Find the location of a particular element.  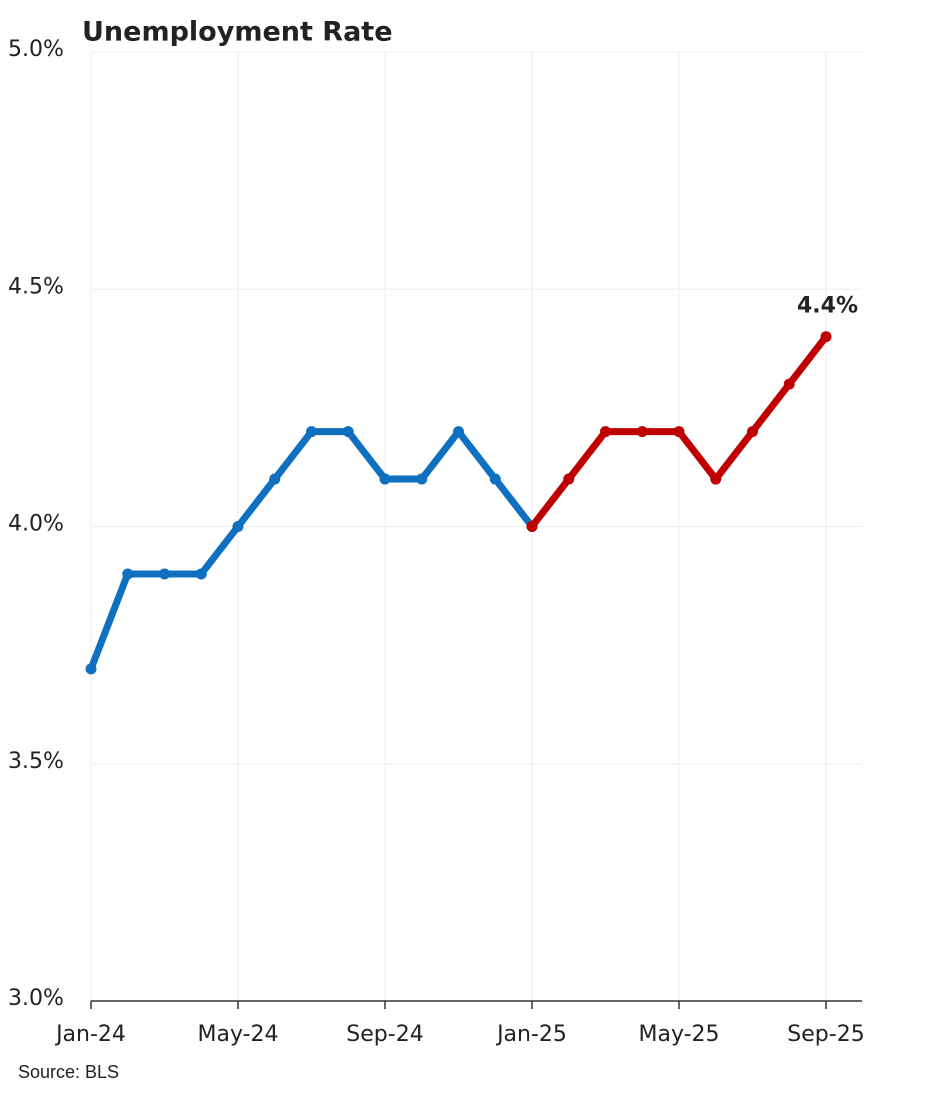

x-tick-label: Jan-25 is located at coordinates (531, 1034).